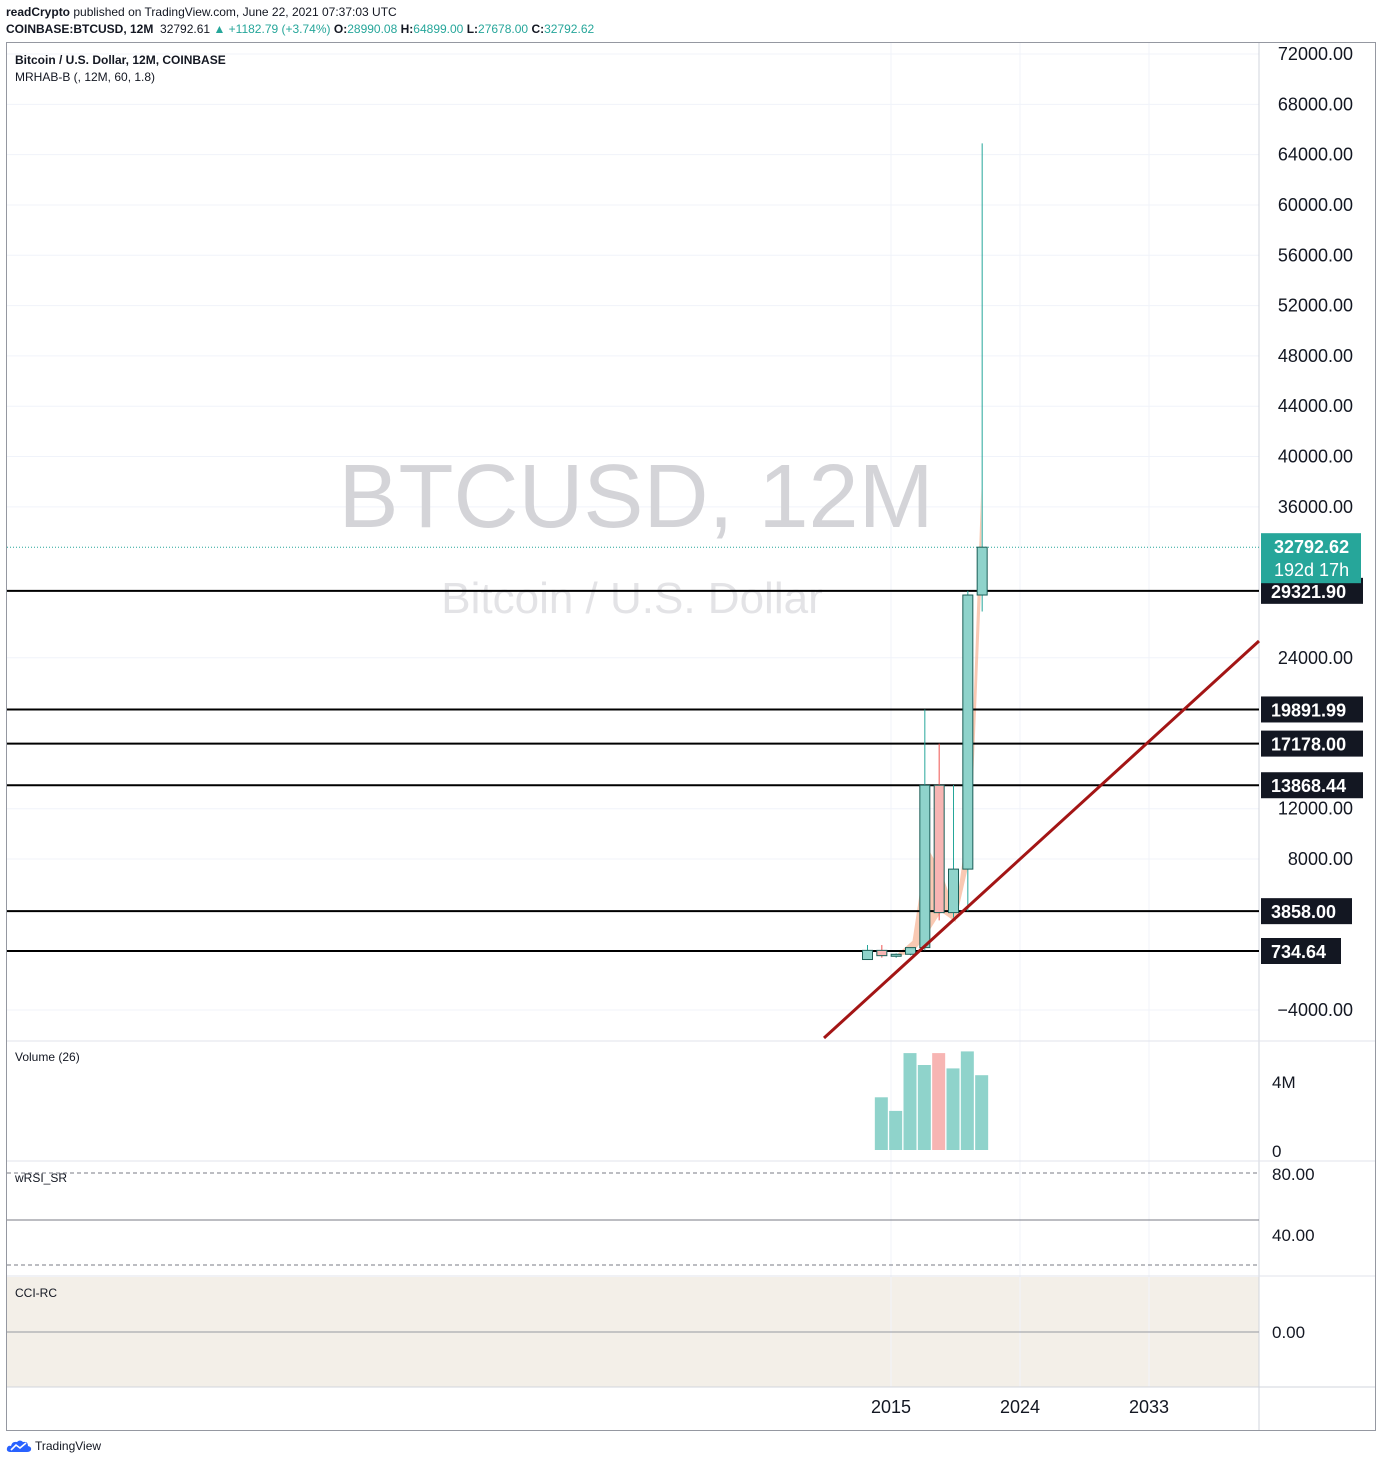 The height and width of the screenshot is (1467, 1382). Describe the element at coordinates (1149, 1407) in the screenshot. I see `time-tick-2033: 2033` at that location.